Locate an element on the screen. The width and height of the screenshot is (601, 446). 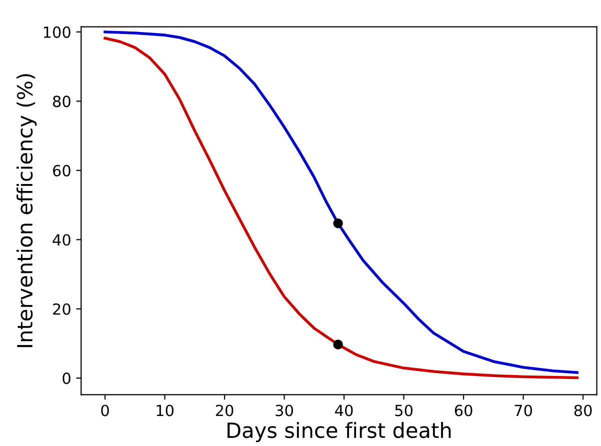
y-tick-label: 80 is located at coordinates (61, 102).